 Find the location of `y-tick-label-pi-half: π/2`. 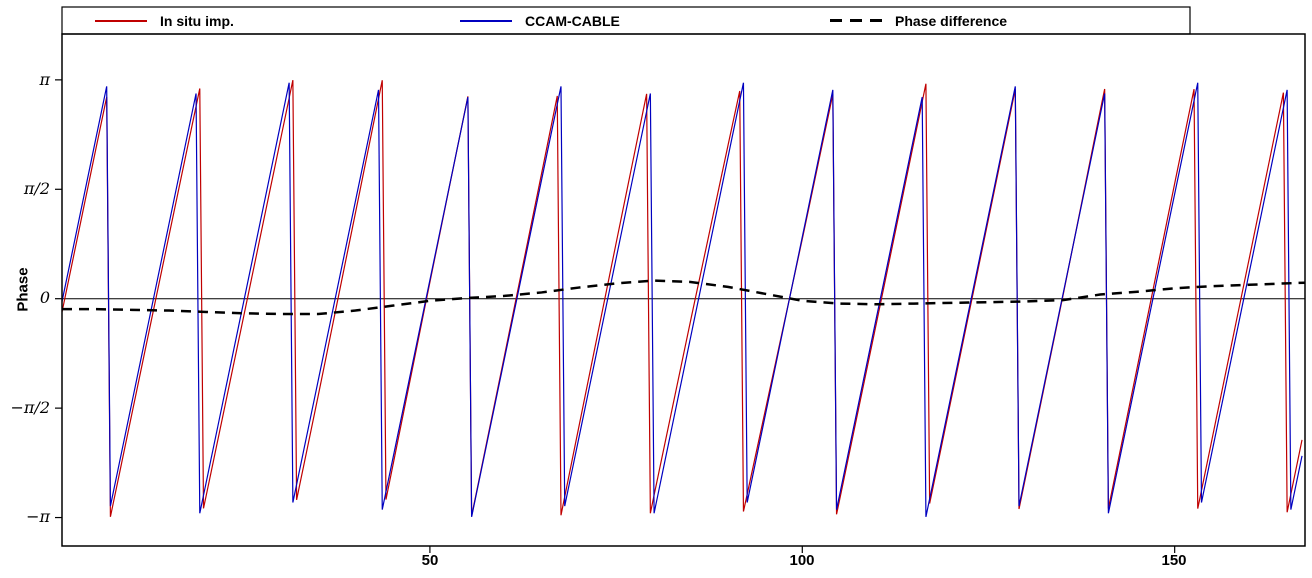

y-tick-label-pi-half: π/2 is located at coordinates (36, 188).